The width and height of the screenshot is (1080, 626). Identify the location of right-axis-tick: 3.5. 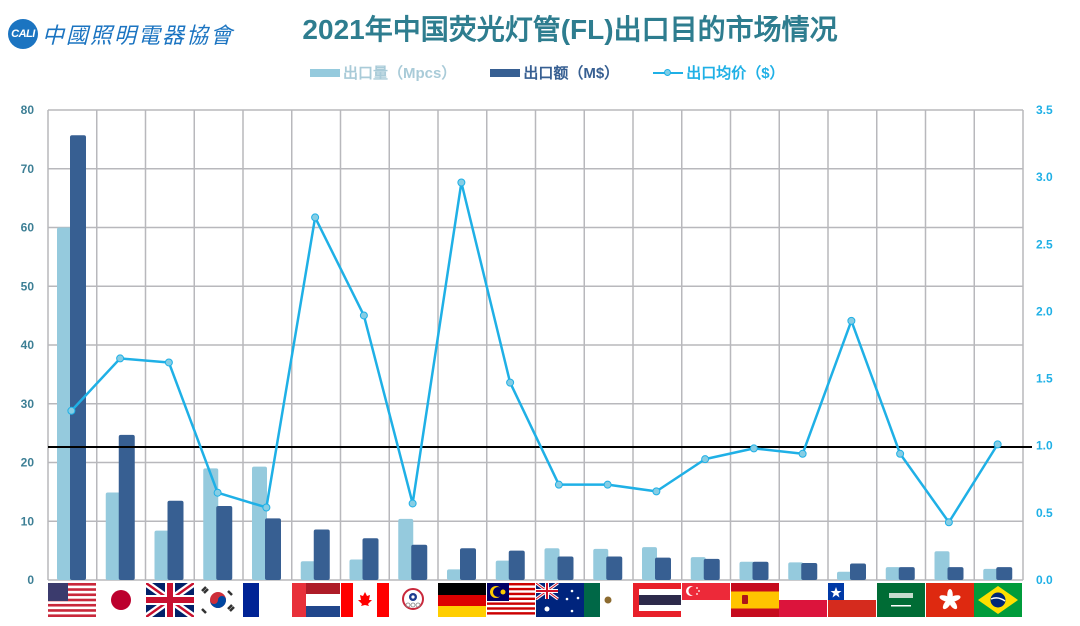
(1044, 110).